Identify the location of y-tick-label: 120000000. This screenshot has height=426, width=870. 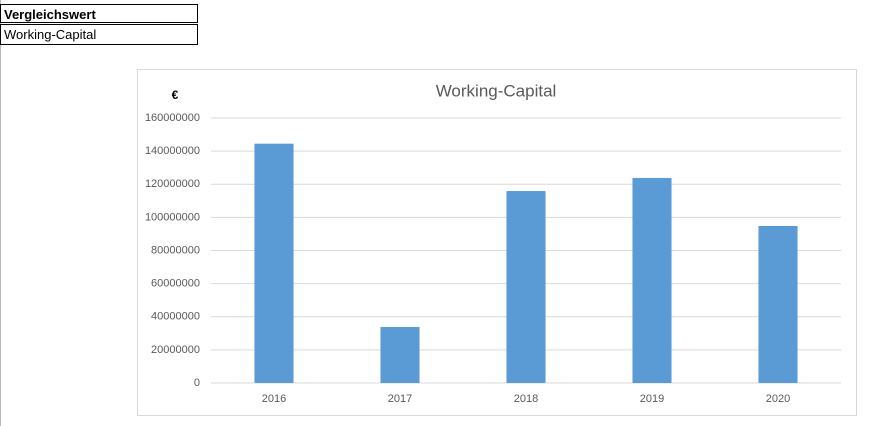
(172, 184).